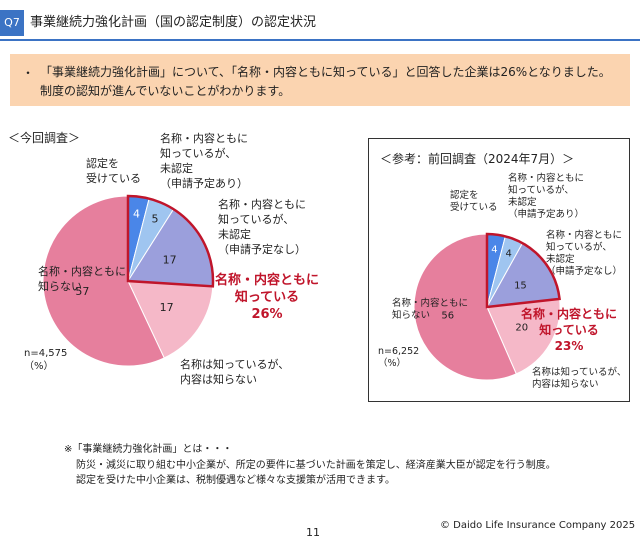  I want to click on pie-slice-unknown-current, so click(103, 281).